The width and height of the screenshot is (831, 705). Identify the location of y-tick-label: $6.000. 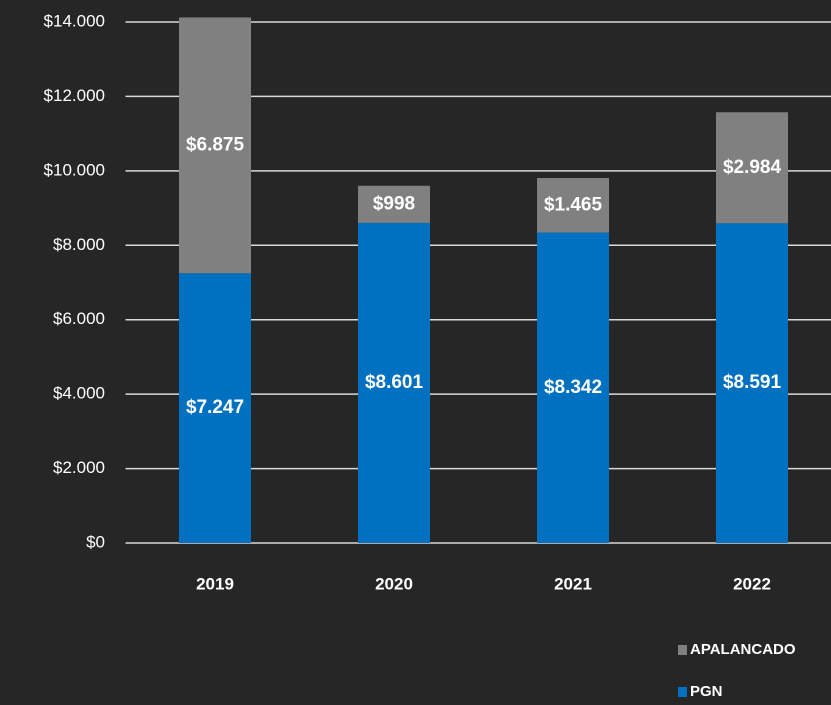
(79, 318).